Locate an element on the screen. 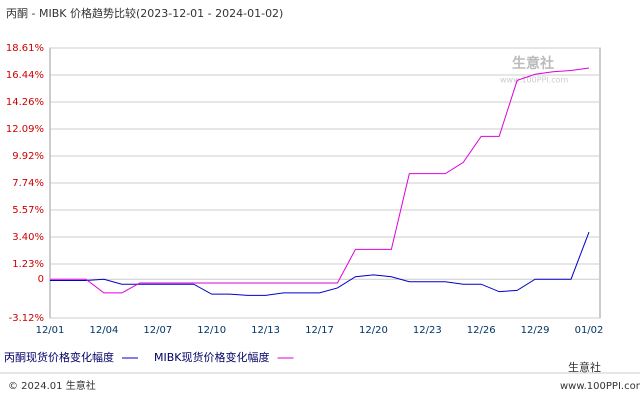 The width and height of the screenshot is (640, 400). y-tick-label: 16.44% is located at coordinates (25, 75).